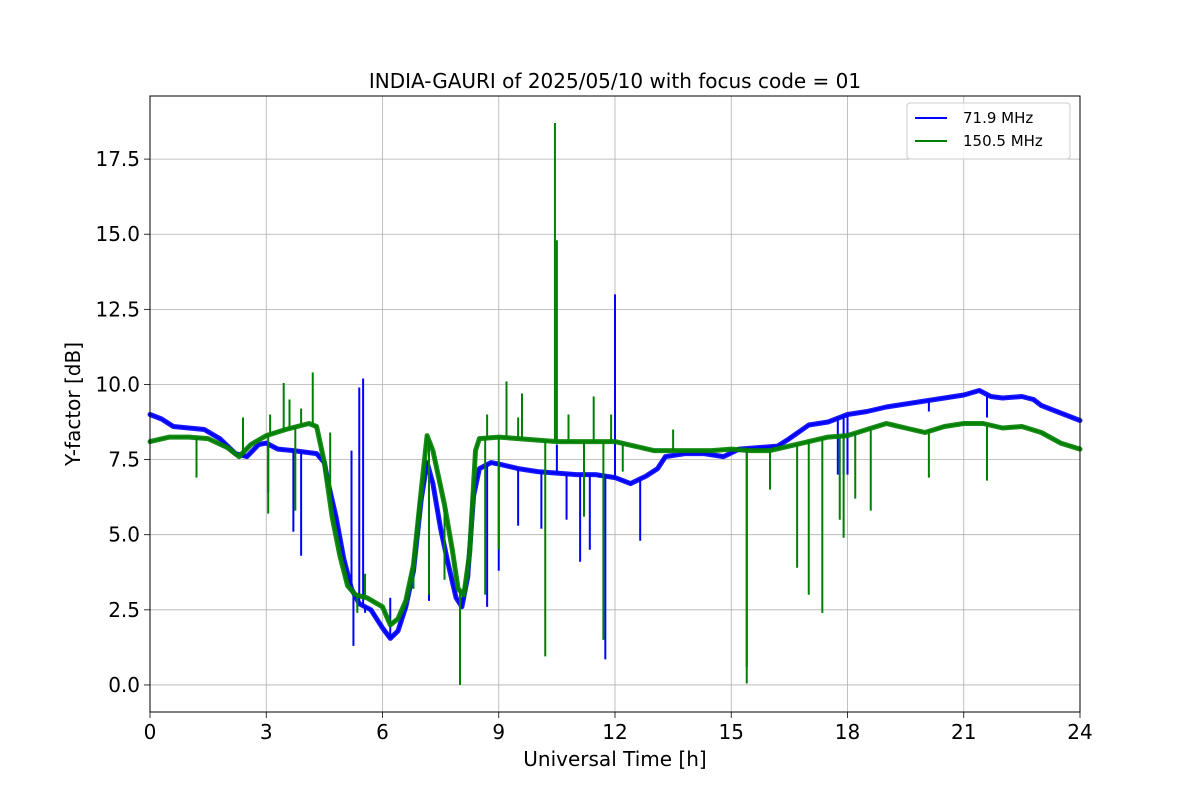  What do you see at coordinates (731, 732) in the screenshot?
I see `x-tick-label: 15` at bounding box center [731, 732].